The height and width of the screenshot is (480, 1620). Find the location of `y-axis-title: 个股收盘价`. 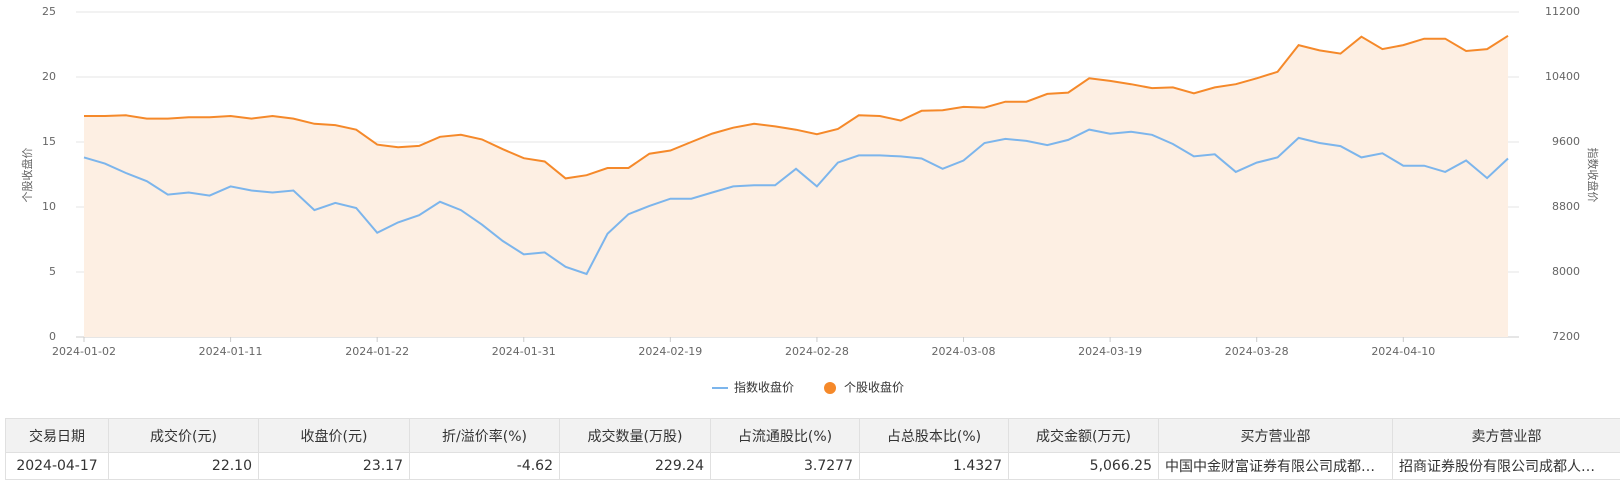

y-axis-title: 个股收盘价 is located at coordinates (27, 175).